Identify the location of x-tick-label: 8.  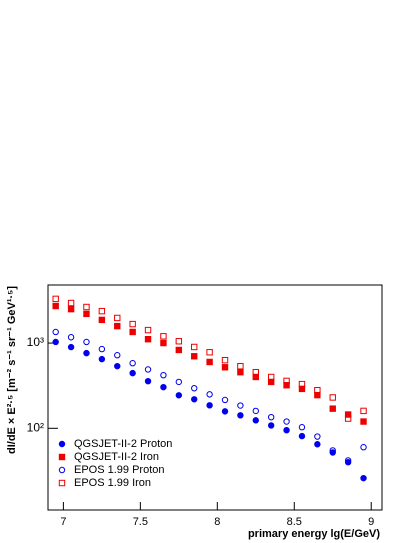
(217, 522).